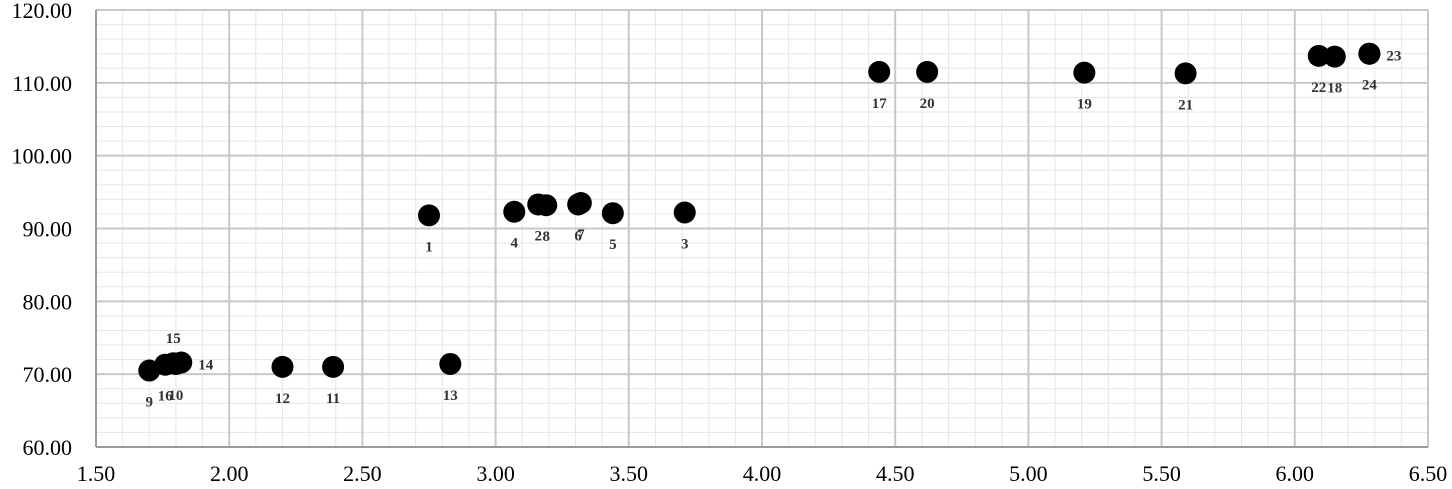  I want to click on point-label-16: 16, so click(166, 397).